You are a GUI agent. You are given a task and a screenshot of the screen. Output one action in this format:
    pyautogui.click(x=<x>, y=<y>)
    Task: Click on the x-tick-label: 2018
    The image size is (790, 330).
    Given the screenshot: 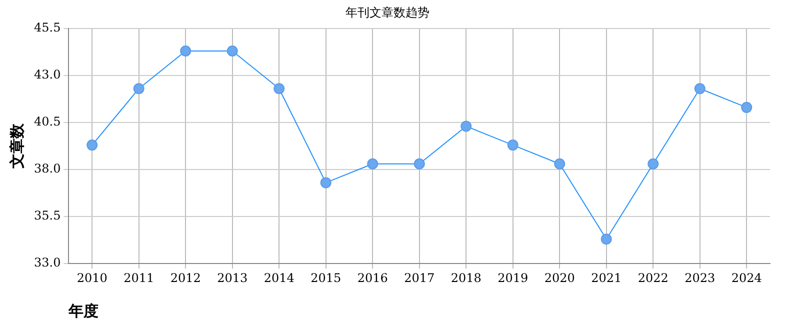 What is the action you would take?
    pyautogui.click(x=466, y=277)
    